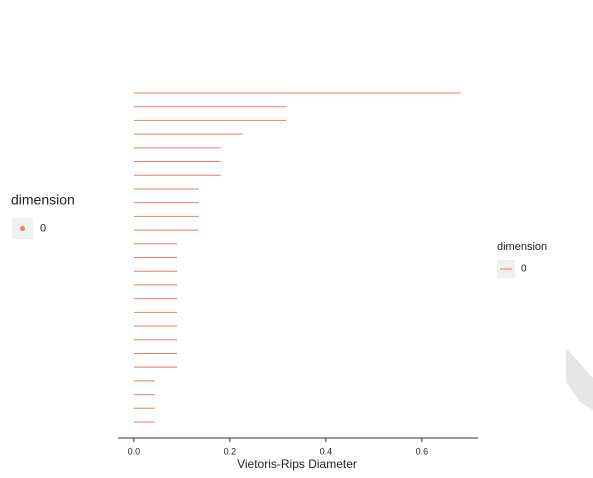 The image size is (593, 478). I want to click on x-axis-title: Vietoris-Rips Diameter, so click(297, 464).